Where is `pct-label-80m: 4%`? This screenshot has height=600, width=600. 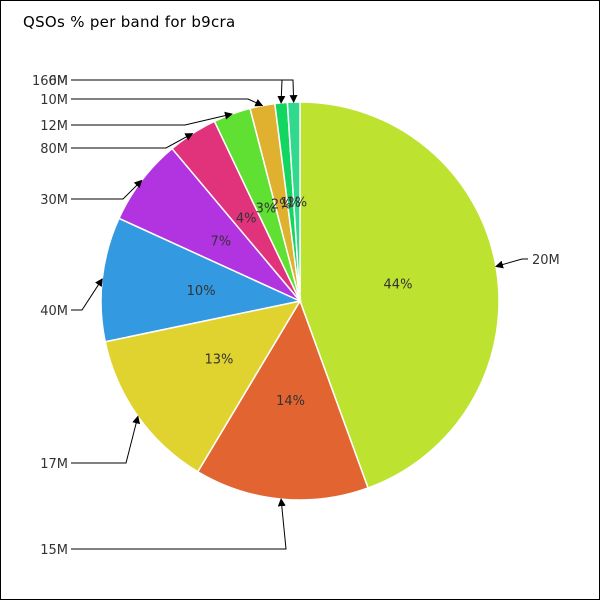 pct-label-80m: 4% is located at coordinates (246, 218).